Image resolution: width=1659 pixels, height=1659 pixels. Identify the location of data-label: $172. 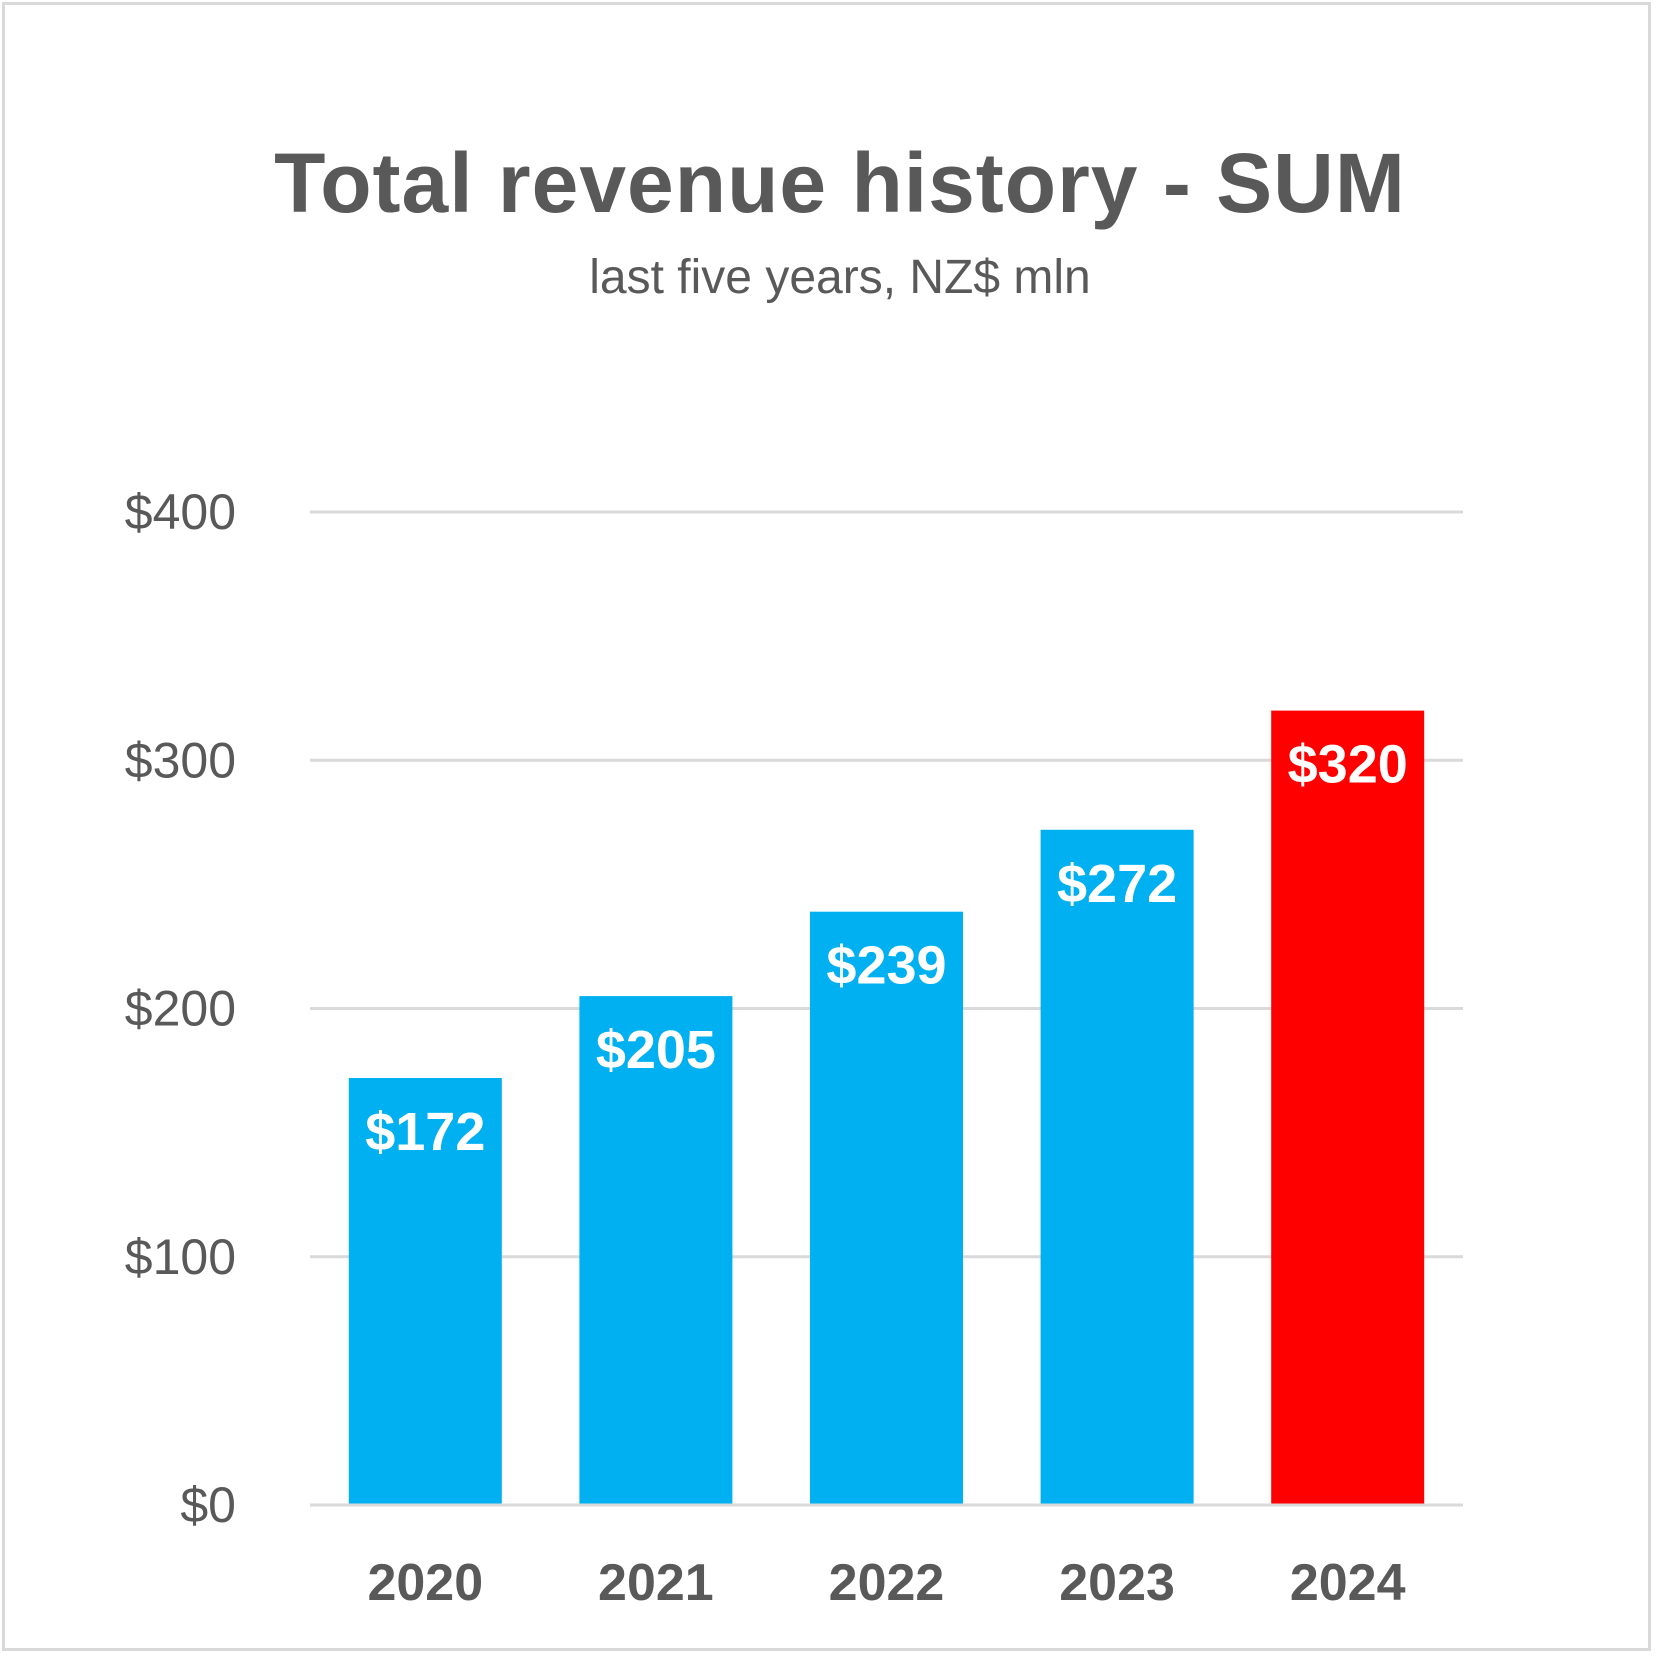
(425, 1132).